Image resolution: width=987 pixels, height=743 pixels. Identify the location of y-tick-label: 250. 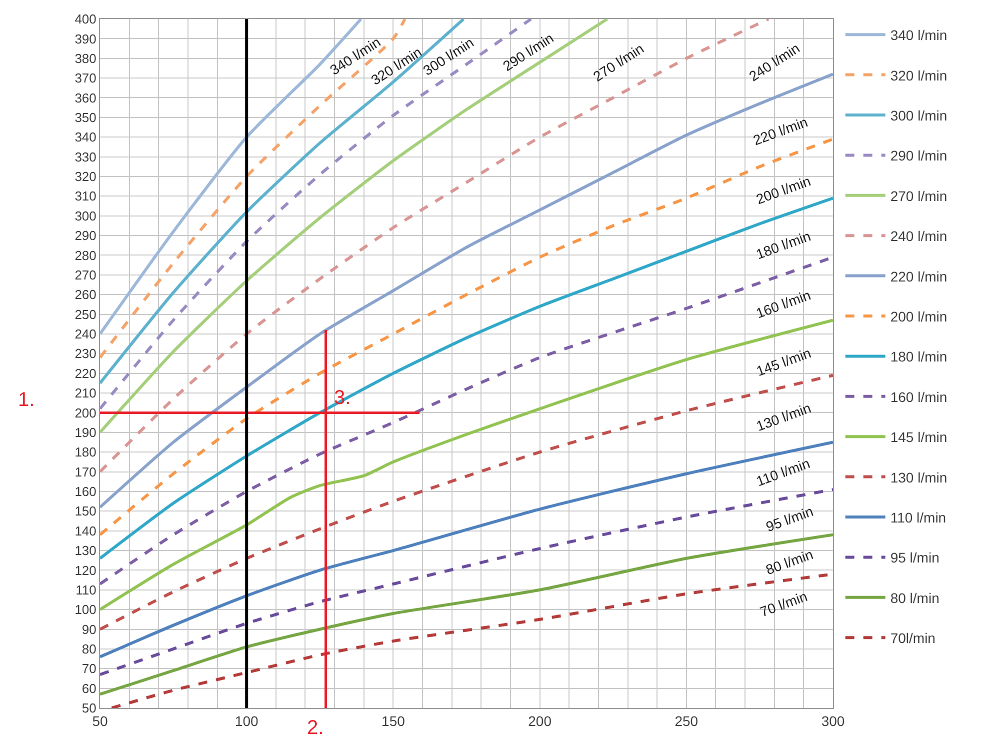
(85, 314).